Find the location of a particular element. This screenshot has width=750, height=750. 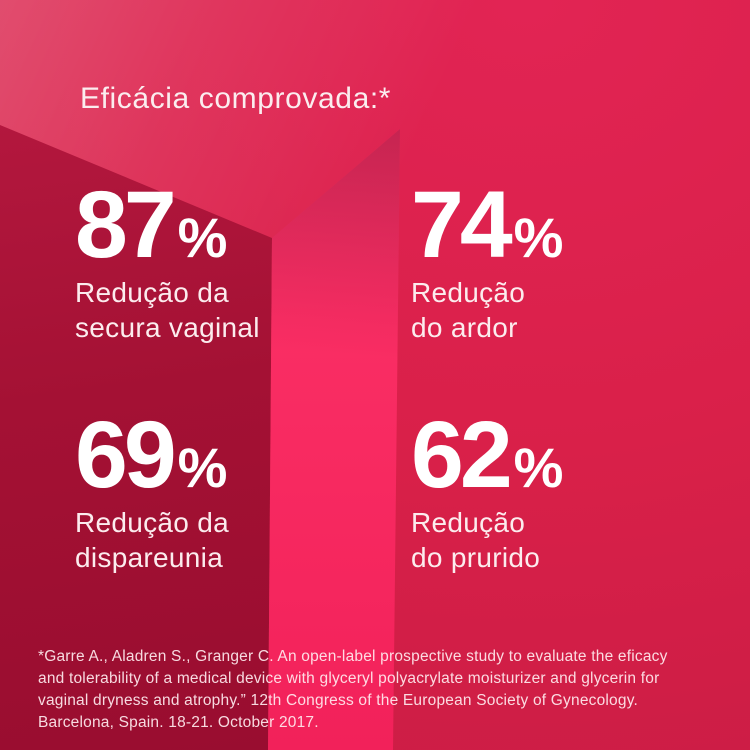

footnote-line: Barcelona, Spain. 18-21. October 2017. is located at coordinates (178, 722).